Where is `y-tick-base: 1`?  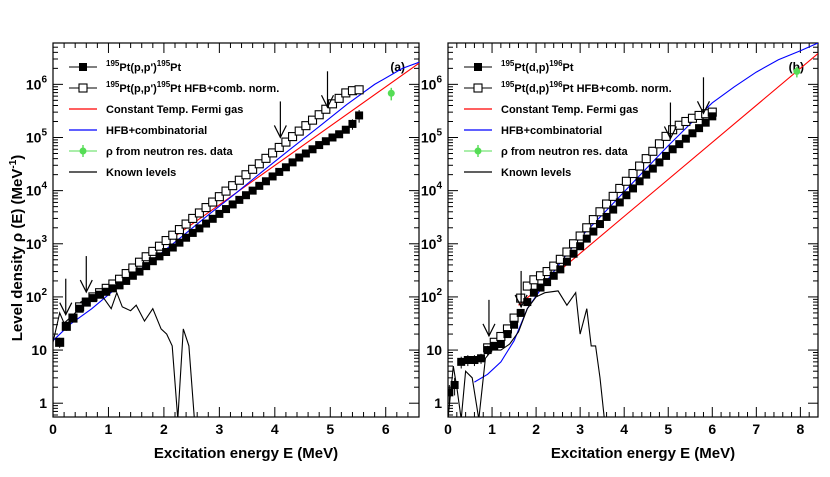 y-tick-base: 1 is located at coordinates (438, 403).